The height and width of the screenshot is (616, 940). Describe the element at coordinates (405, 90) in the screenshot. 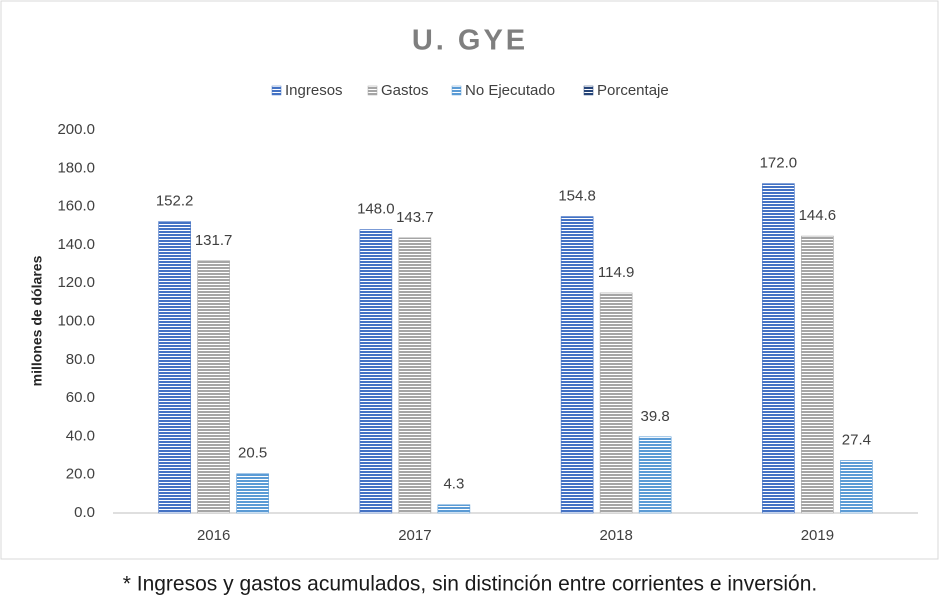

I see `legend-label: Gastos` at that location.